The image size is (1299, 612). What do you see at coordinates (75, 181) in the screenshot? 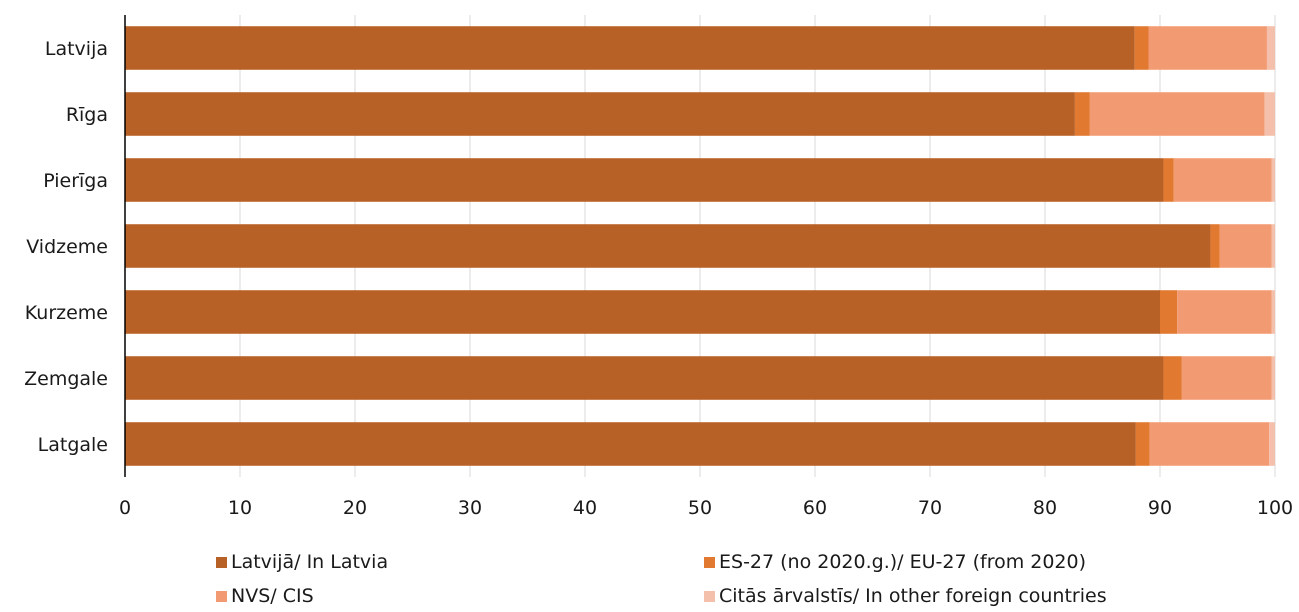
I see `category-label: Pierīga` at bounding box center [75, 181].